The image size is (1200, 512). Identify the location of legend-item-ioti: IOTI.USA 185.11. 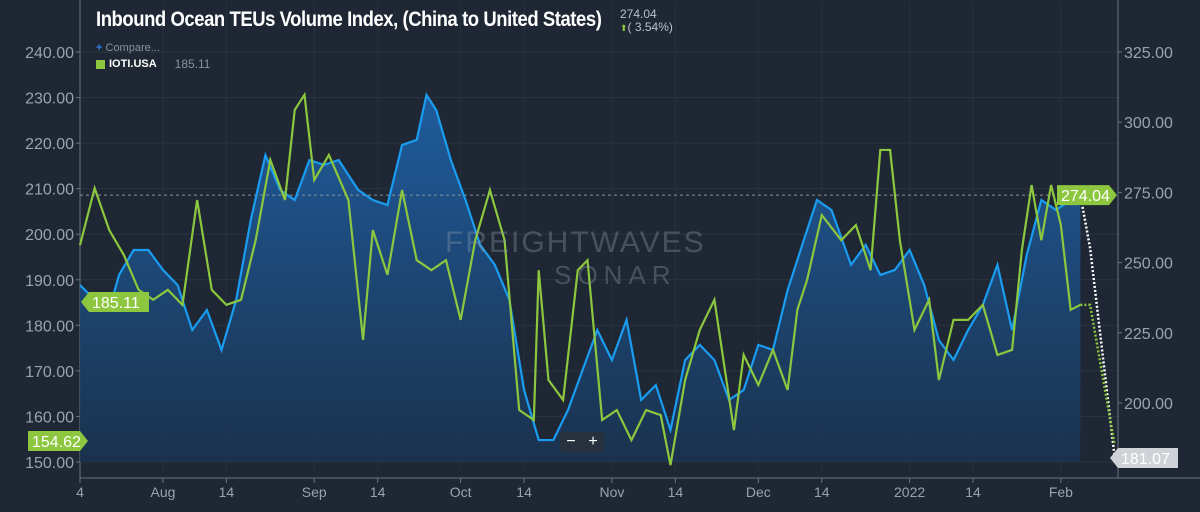
(153, 64).